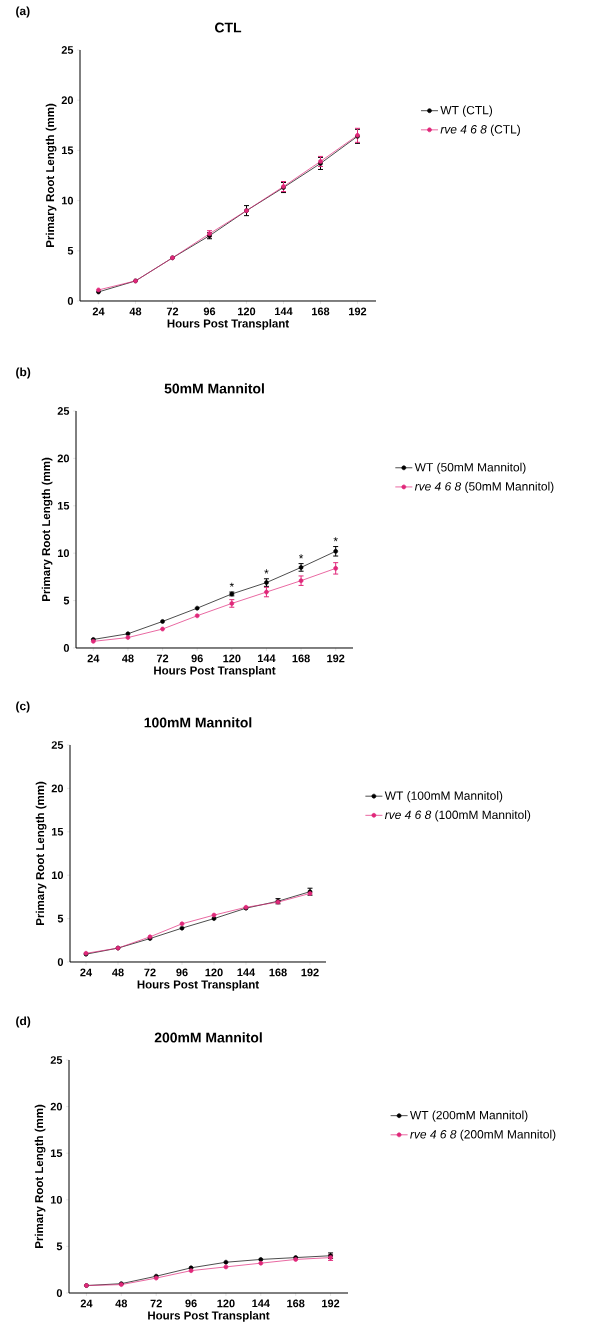 Image resolution: width=605 pixels, height=1342 pixels. I want to click on text: (c), so click(23, 707).